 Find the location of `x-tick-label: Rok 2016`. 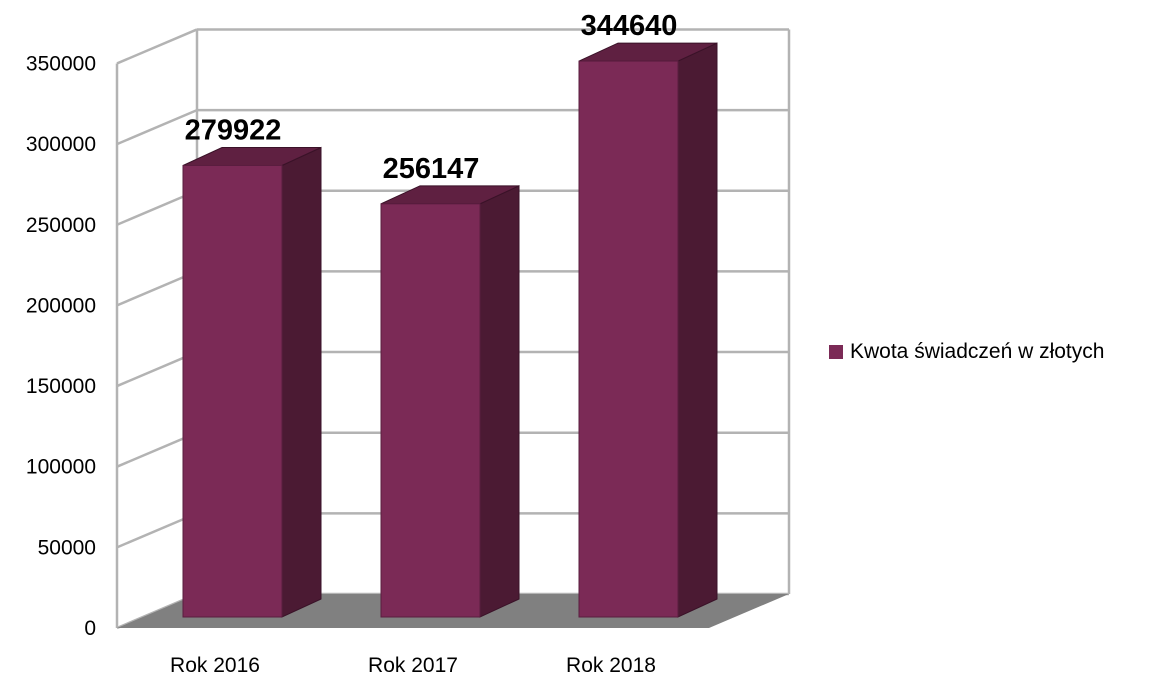

x-tick-label: Rok 2016 is located at coordinates (215, 664).